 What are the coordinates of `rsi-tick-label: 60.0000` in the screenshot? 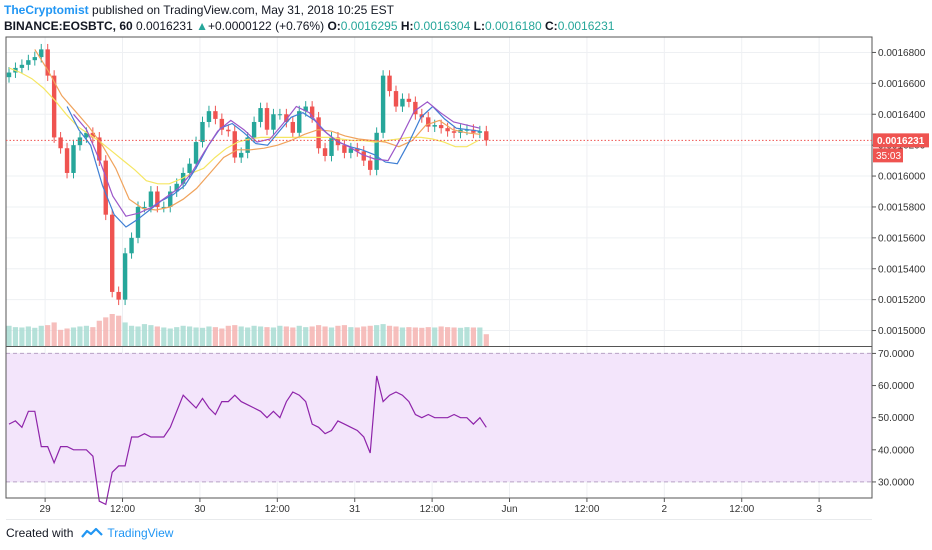 It's located at (896, 386).